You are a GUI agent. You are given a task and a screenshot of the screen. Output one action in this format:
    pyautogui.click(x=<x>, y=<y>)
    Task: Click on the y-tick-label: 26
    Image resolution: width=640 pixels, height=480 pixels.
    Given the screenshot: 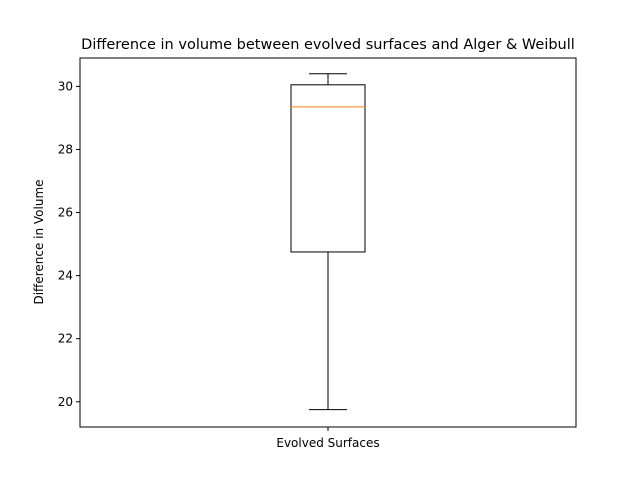 What is the action you would take?
    pyautogui.click(x=65, y=213)
    